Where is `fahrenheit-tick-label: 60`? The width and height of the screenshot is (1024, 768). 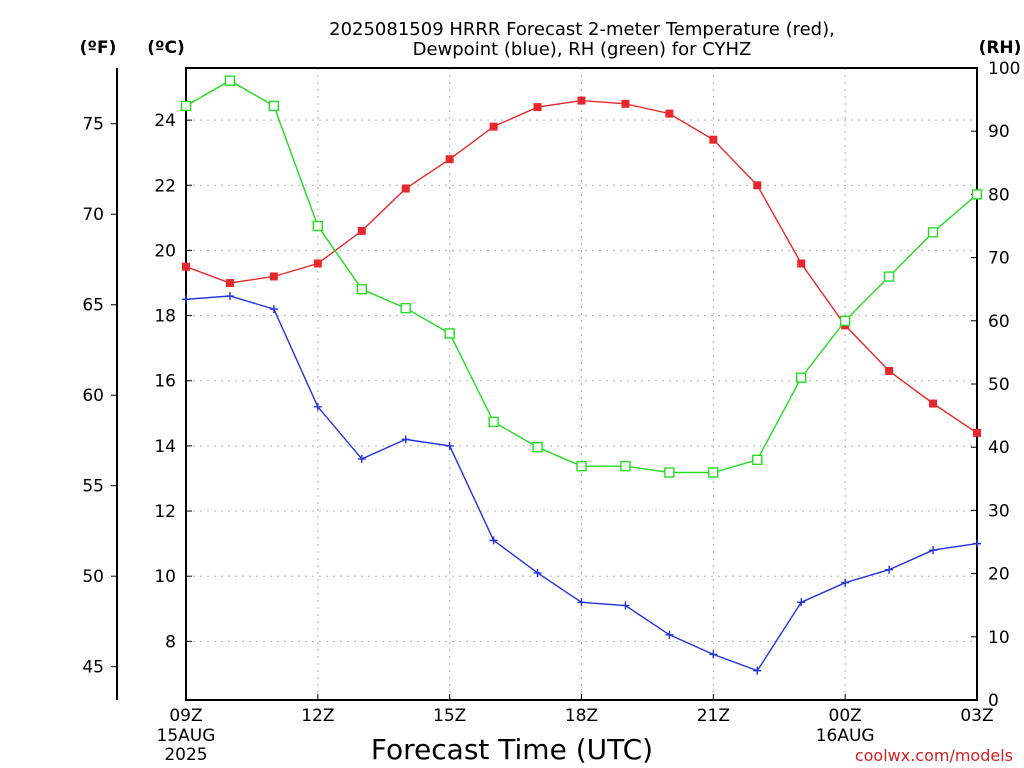
fahrenheit-tick-label: 60 is located at coordinates (93, 396).